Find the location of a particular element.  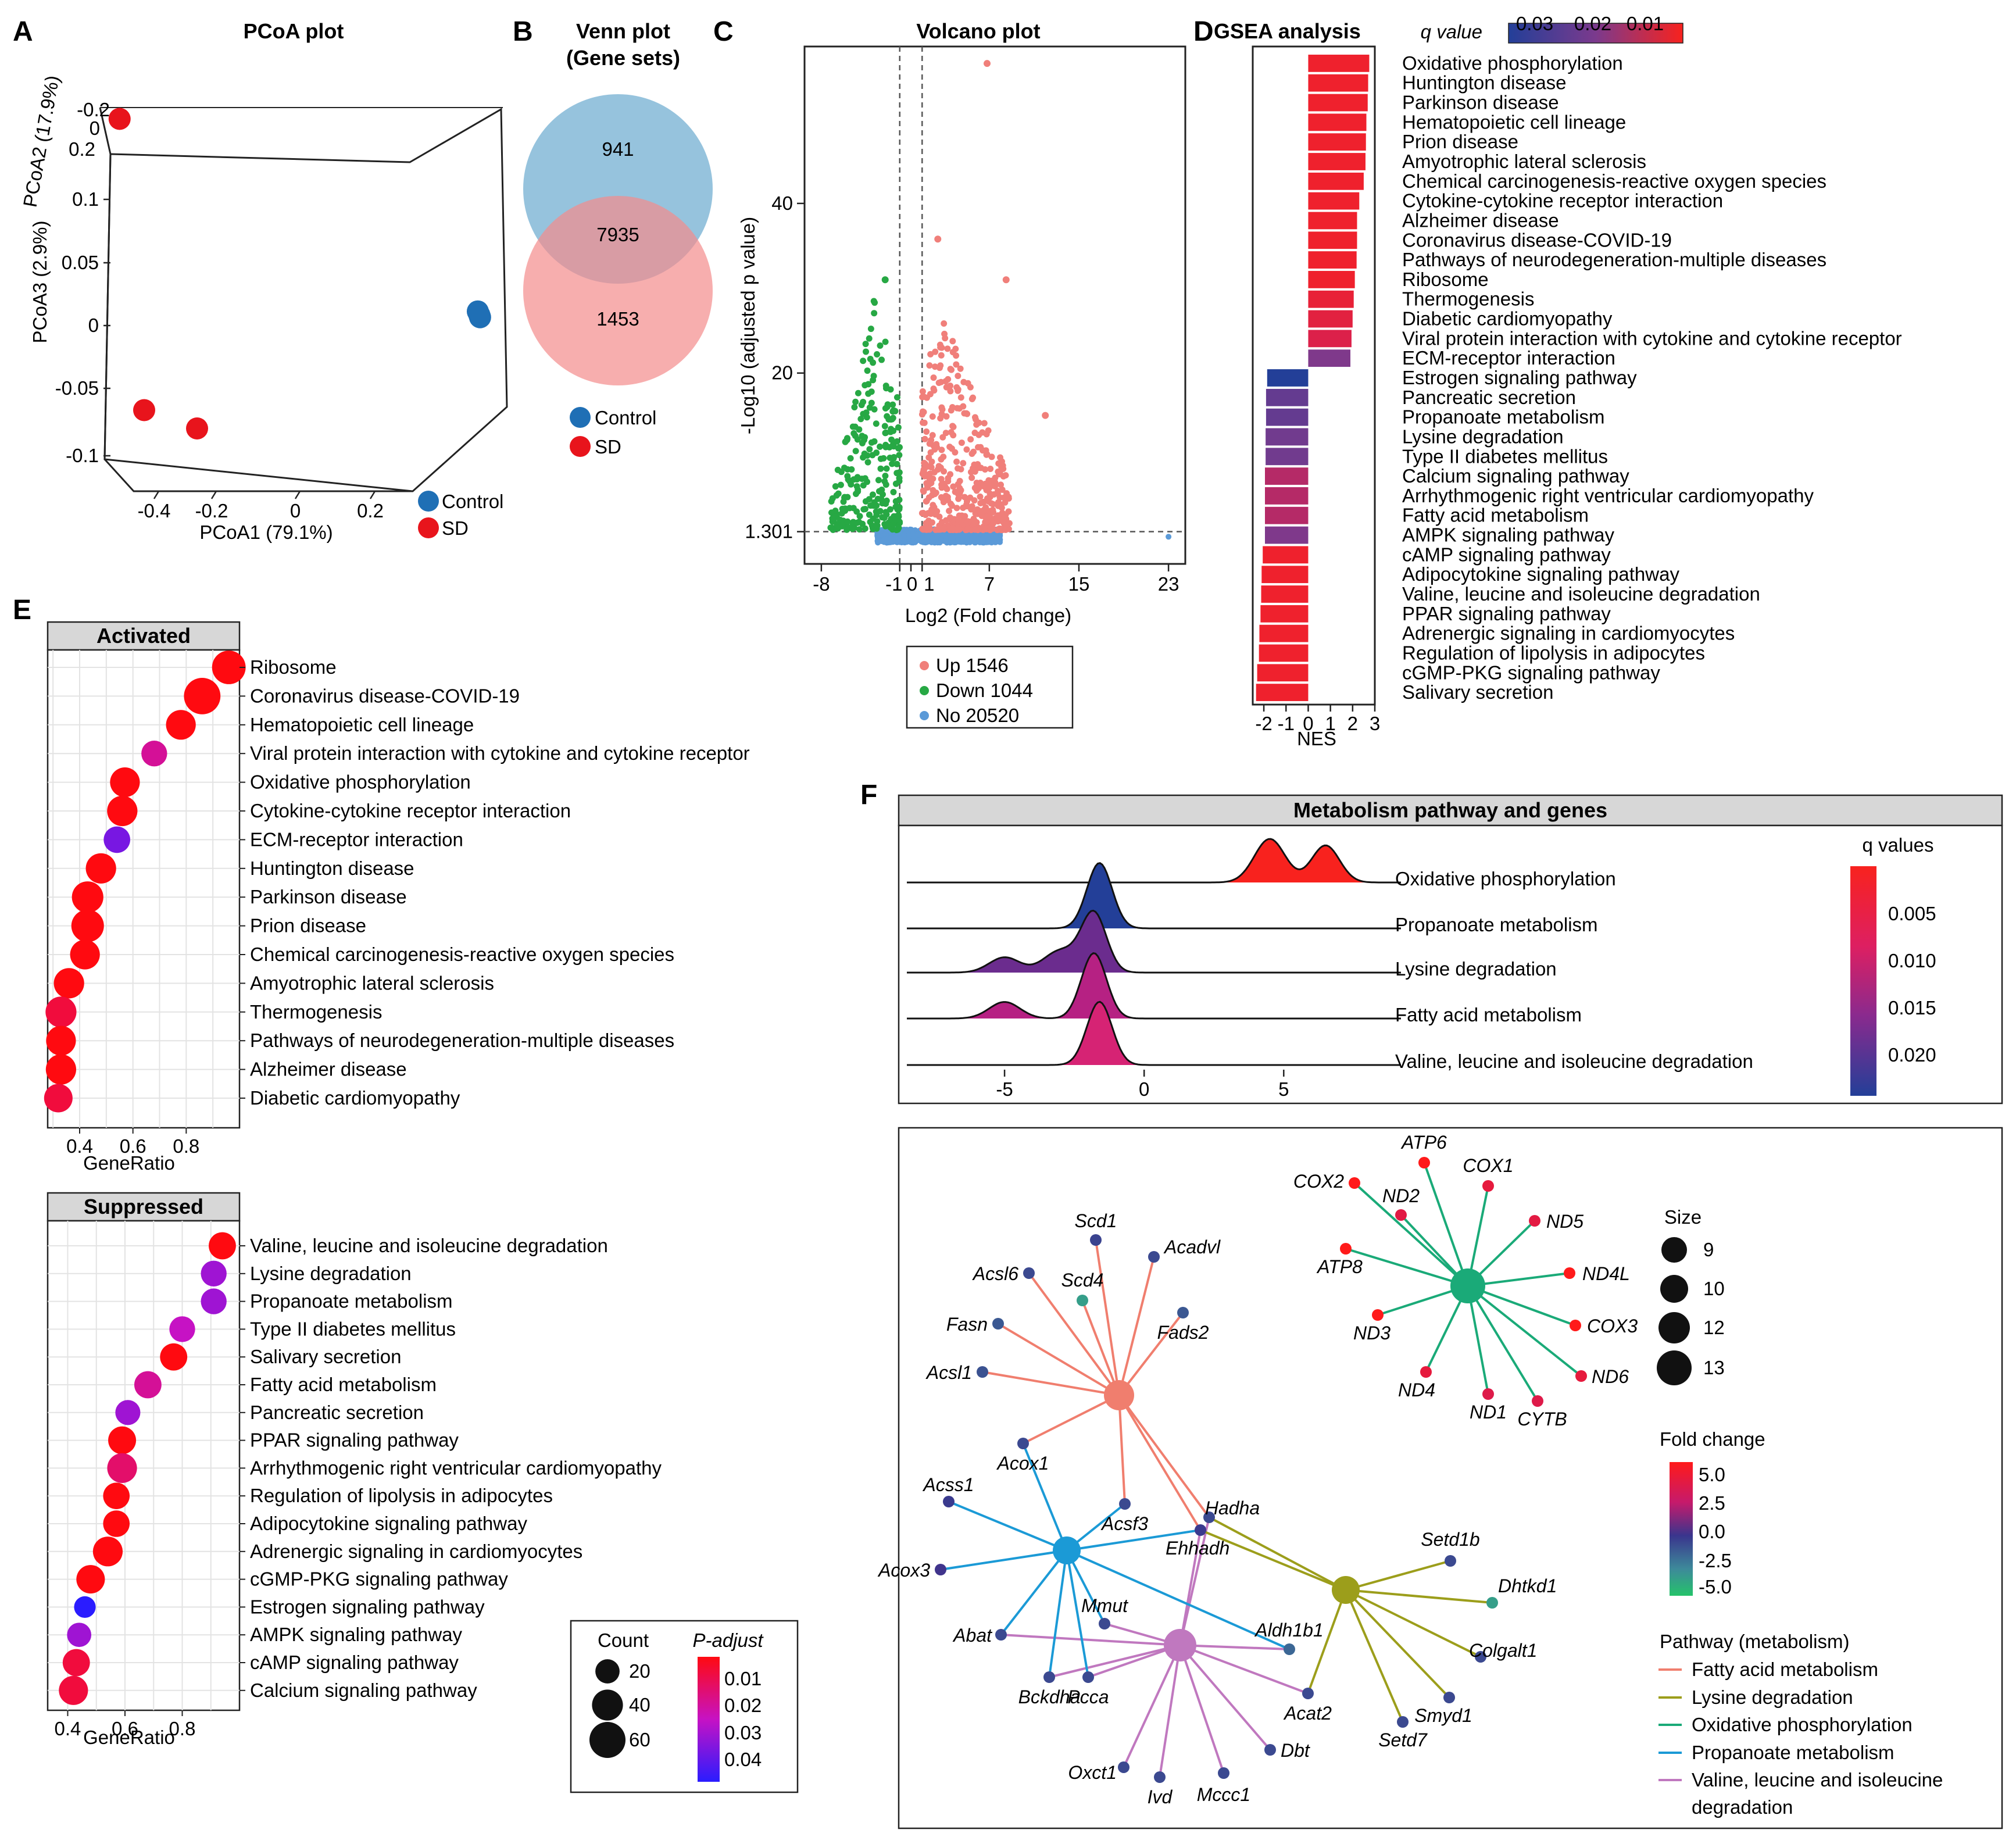

gene-node-dhtkd1 is located at coordinates (1492, 1603).